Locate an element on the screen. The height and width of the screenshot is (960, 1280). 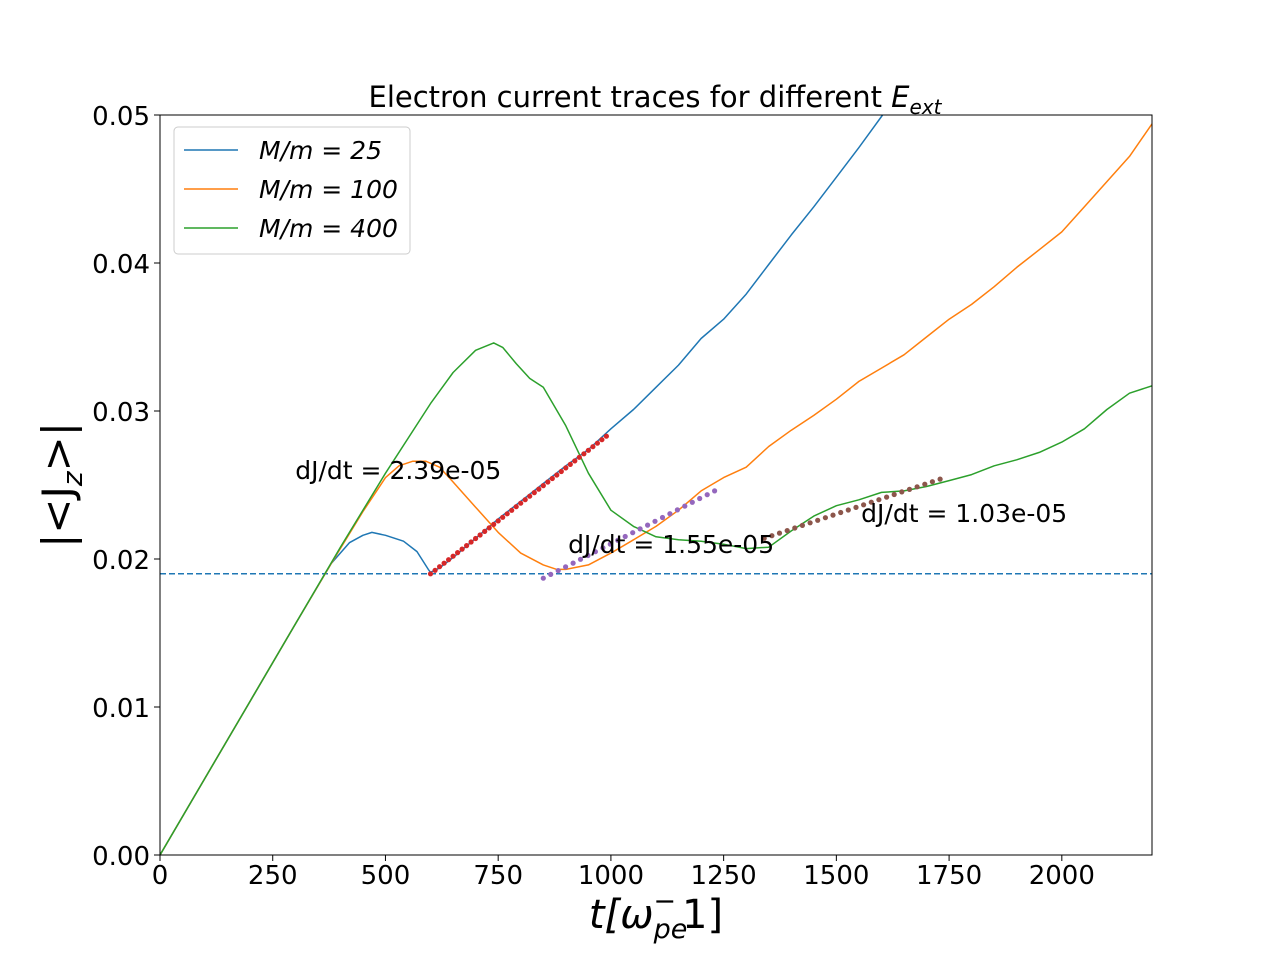
legend-box is located at coordinates (292, 190).